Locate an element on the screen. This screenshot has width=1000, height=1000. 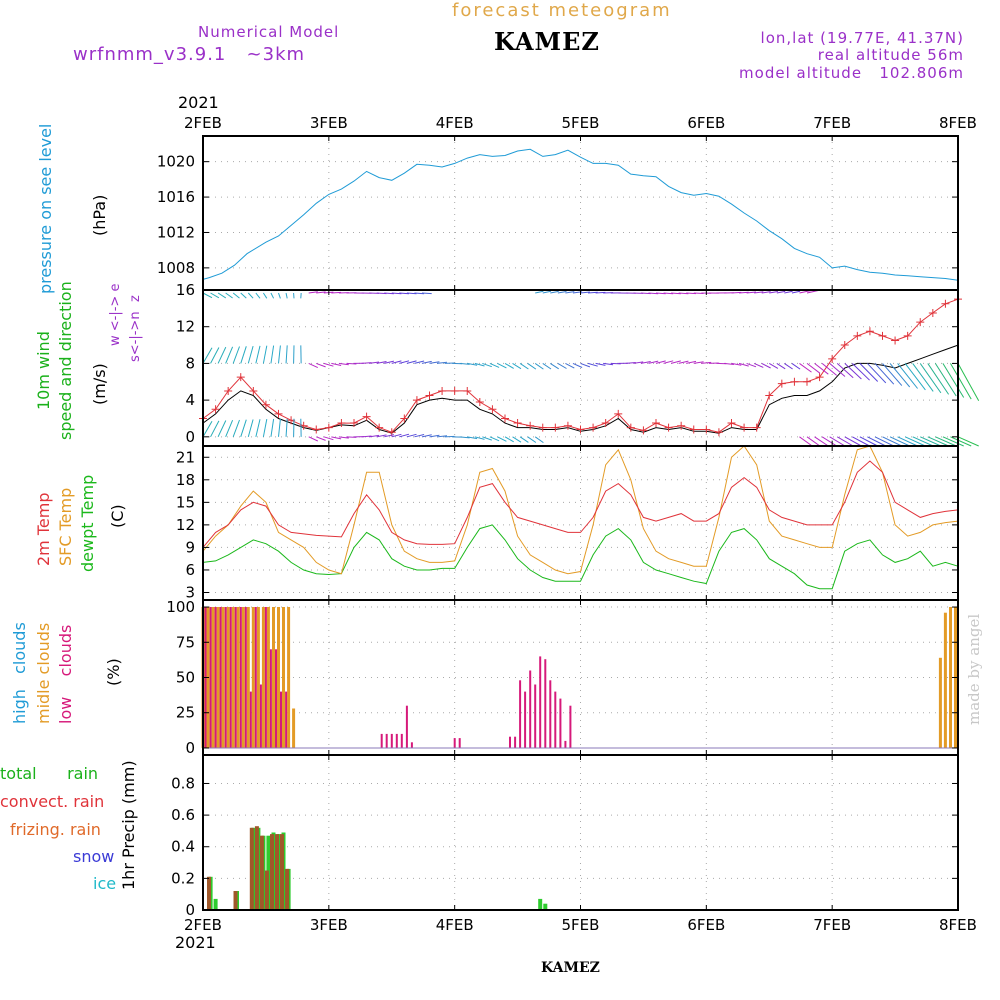
precip-convect-bar is located at coordinates (209, 893).